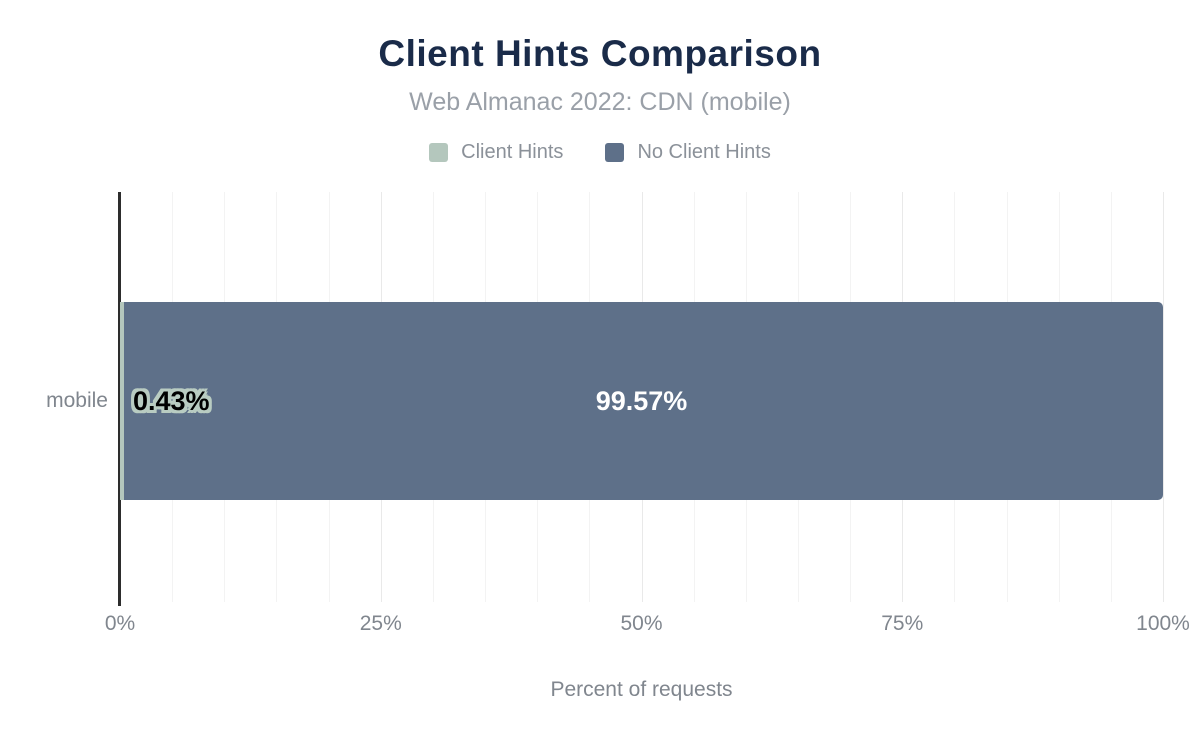 Image resolution: width=1200 pixels, height=742 pixels. Describe the element at coordinates (1163, 397) in the screenshot. I see `gridline` at that location.